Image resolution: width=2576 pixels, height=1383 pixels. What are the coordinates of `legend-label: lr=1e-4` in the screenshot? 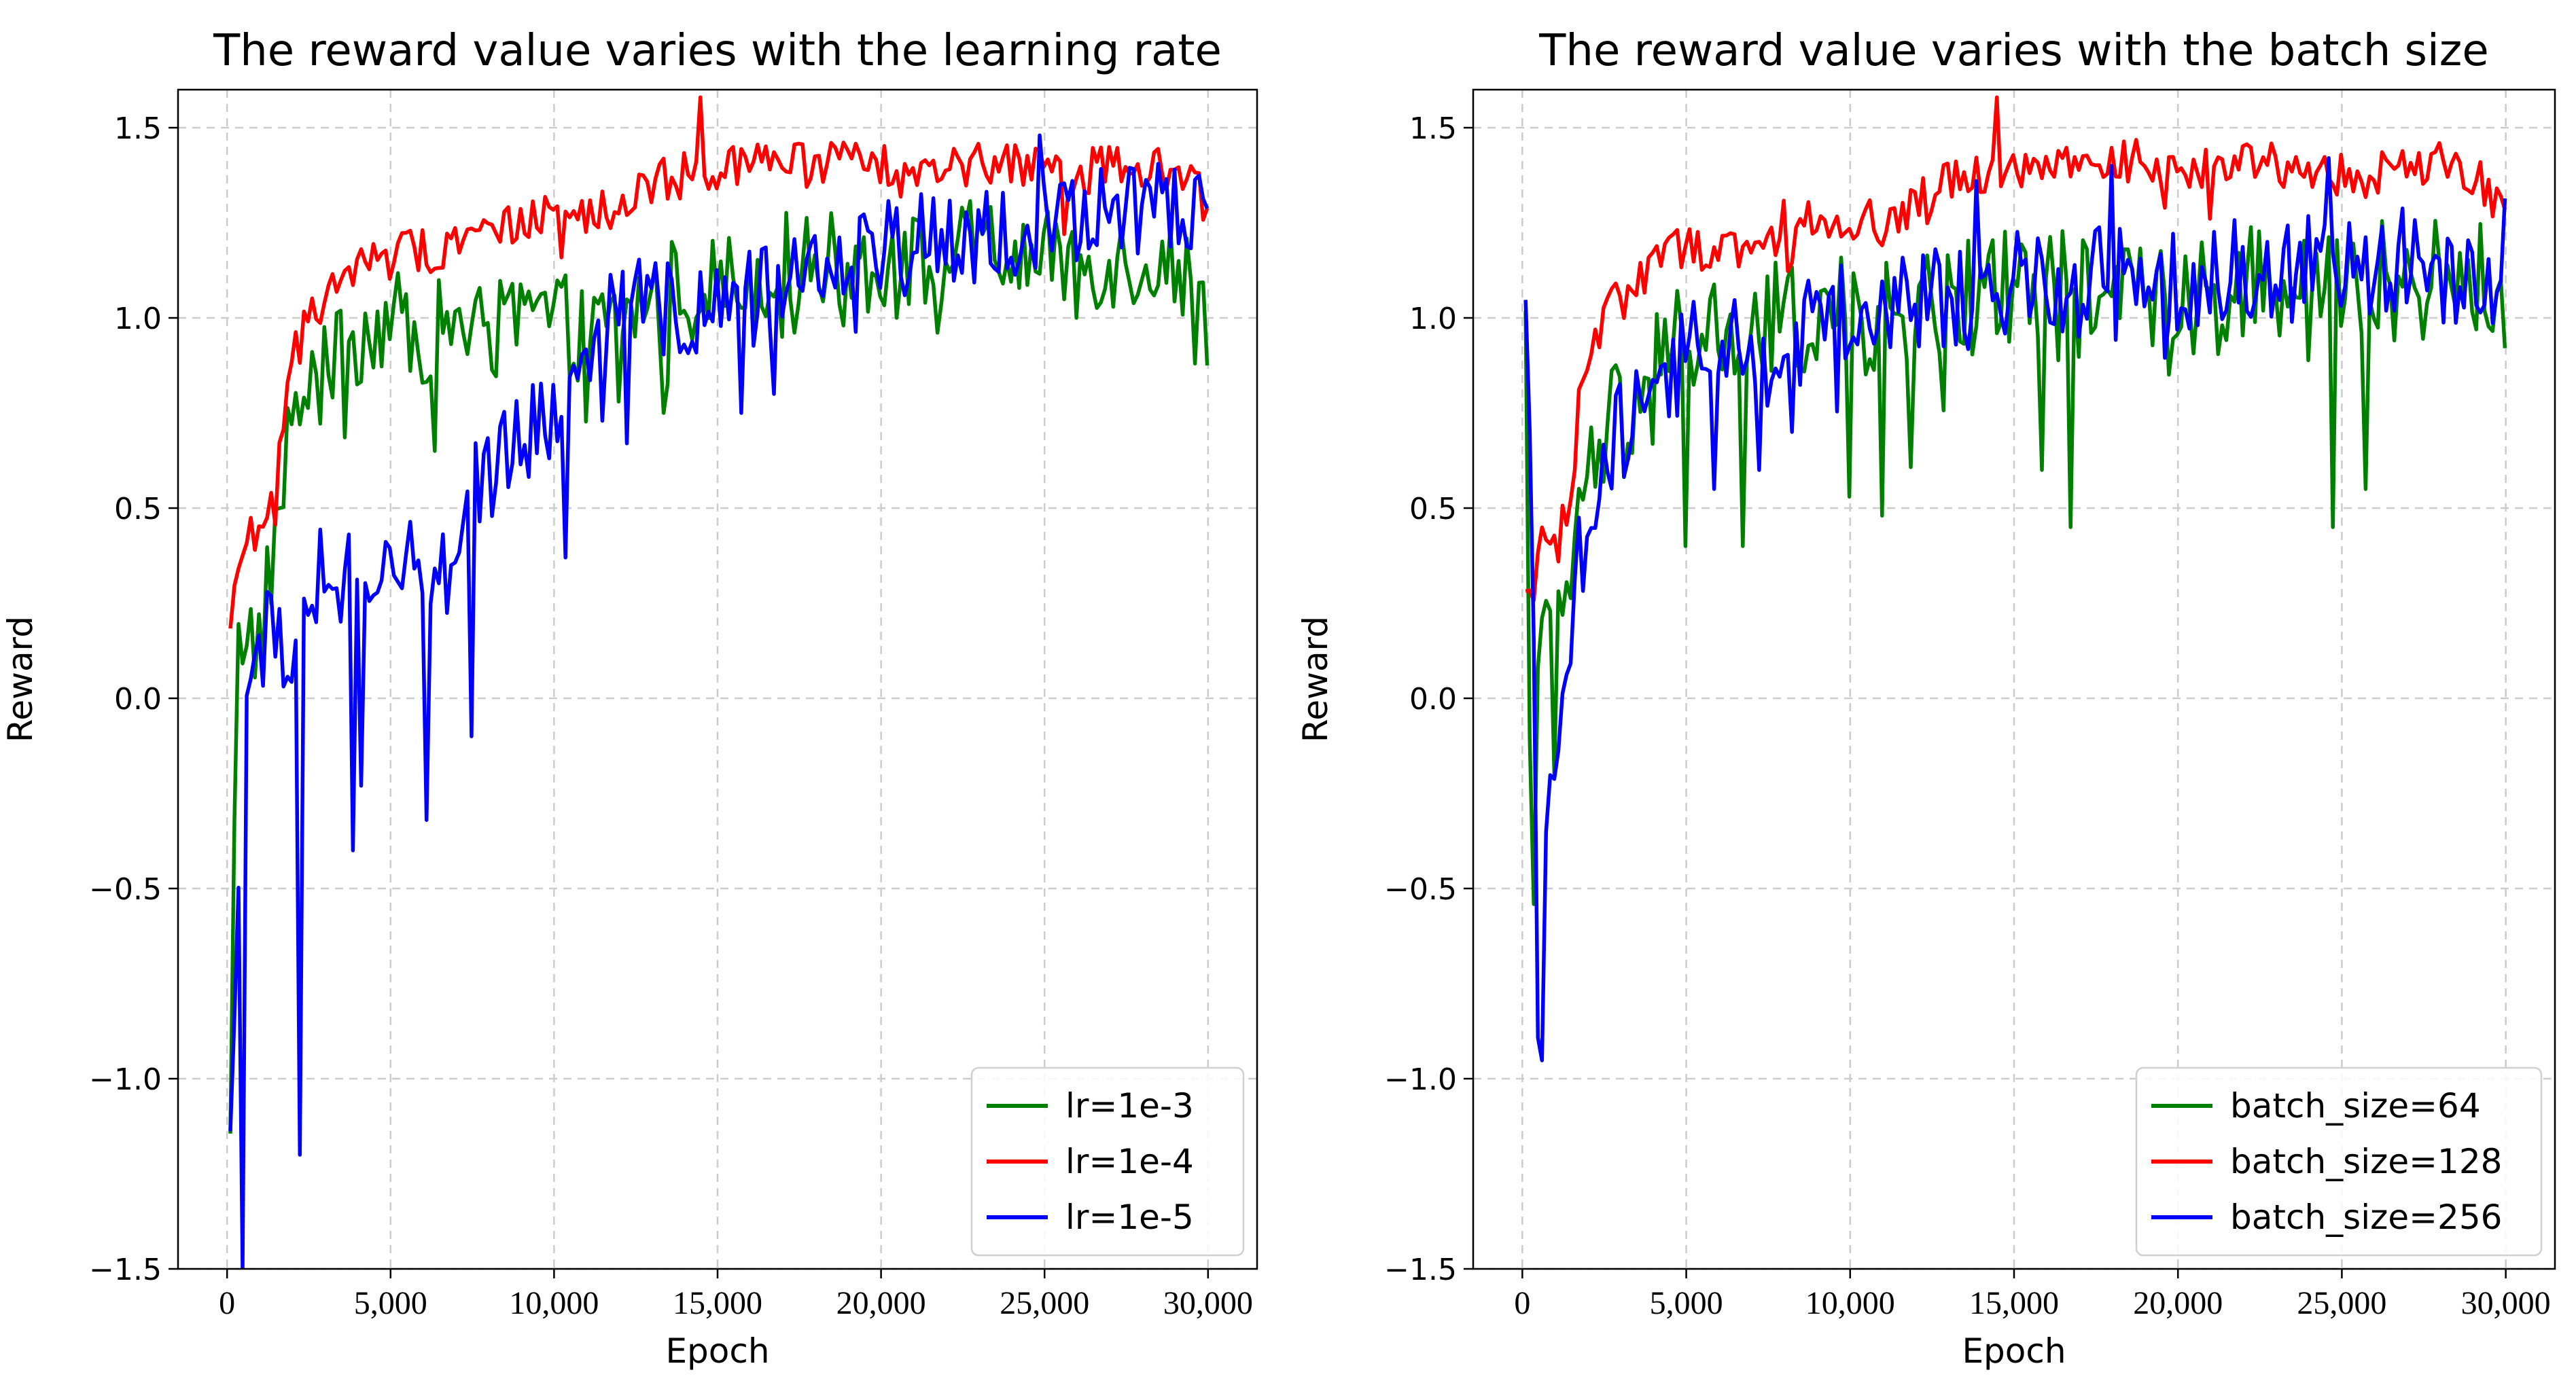 It's located at (1129, 1161).